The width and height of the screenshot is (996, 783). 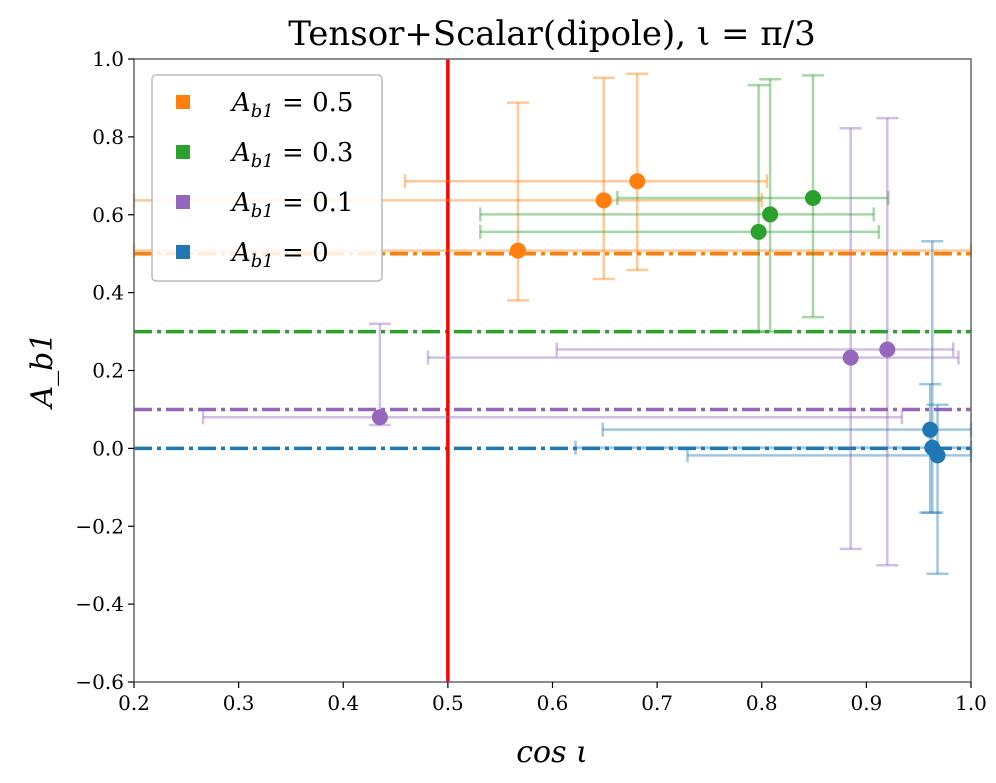 I want to click on x-tick-label: 0.2, so click(x=134, y=703).